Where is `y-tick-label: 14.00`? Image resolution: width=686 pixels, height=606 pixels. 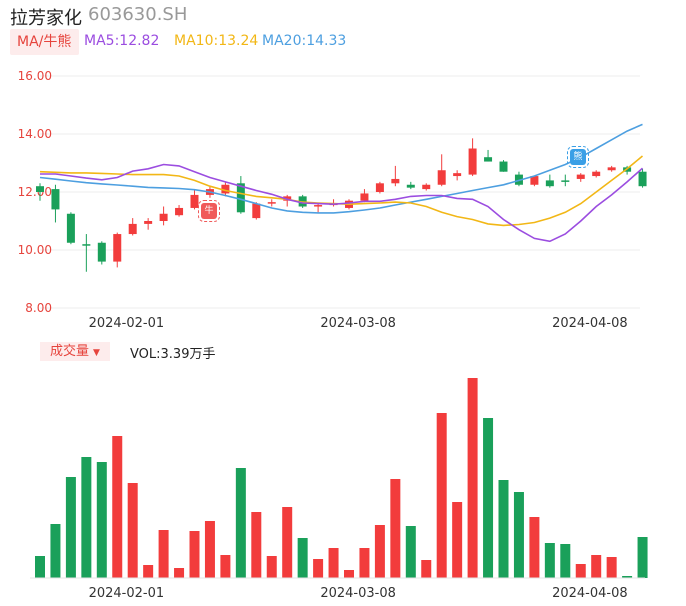
y-tick-label: 14.00 is located at coordinates (35, 134).